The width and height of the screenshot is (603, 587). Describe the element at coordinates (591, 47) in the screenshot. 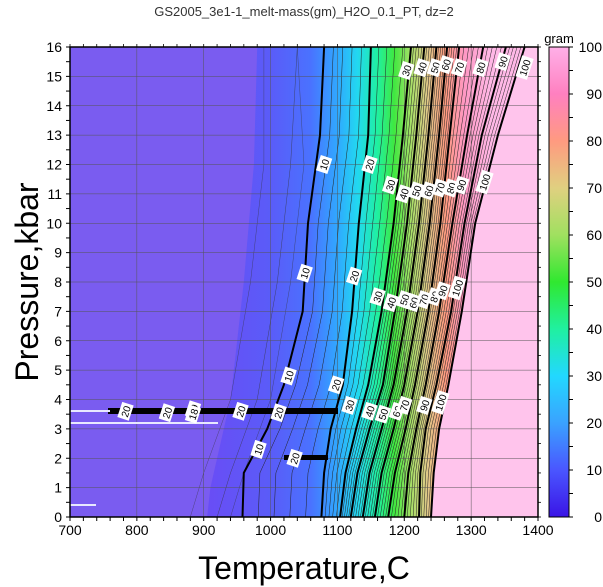

I see `colorbar-tick-label: 100` at that location.